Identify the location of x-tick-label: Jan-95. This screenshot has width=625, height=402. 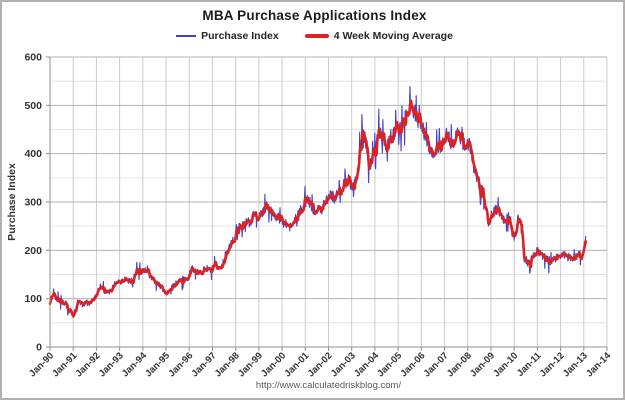
(158, 365).